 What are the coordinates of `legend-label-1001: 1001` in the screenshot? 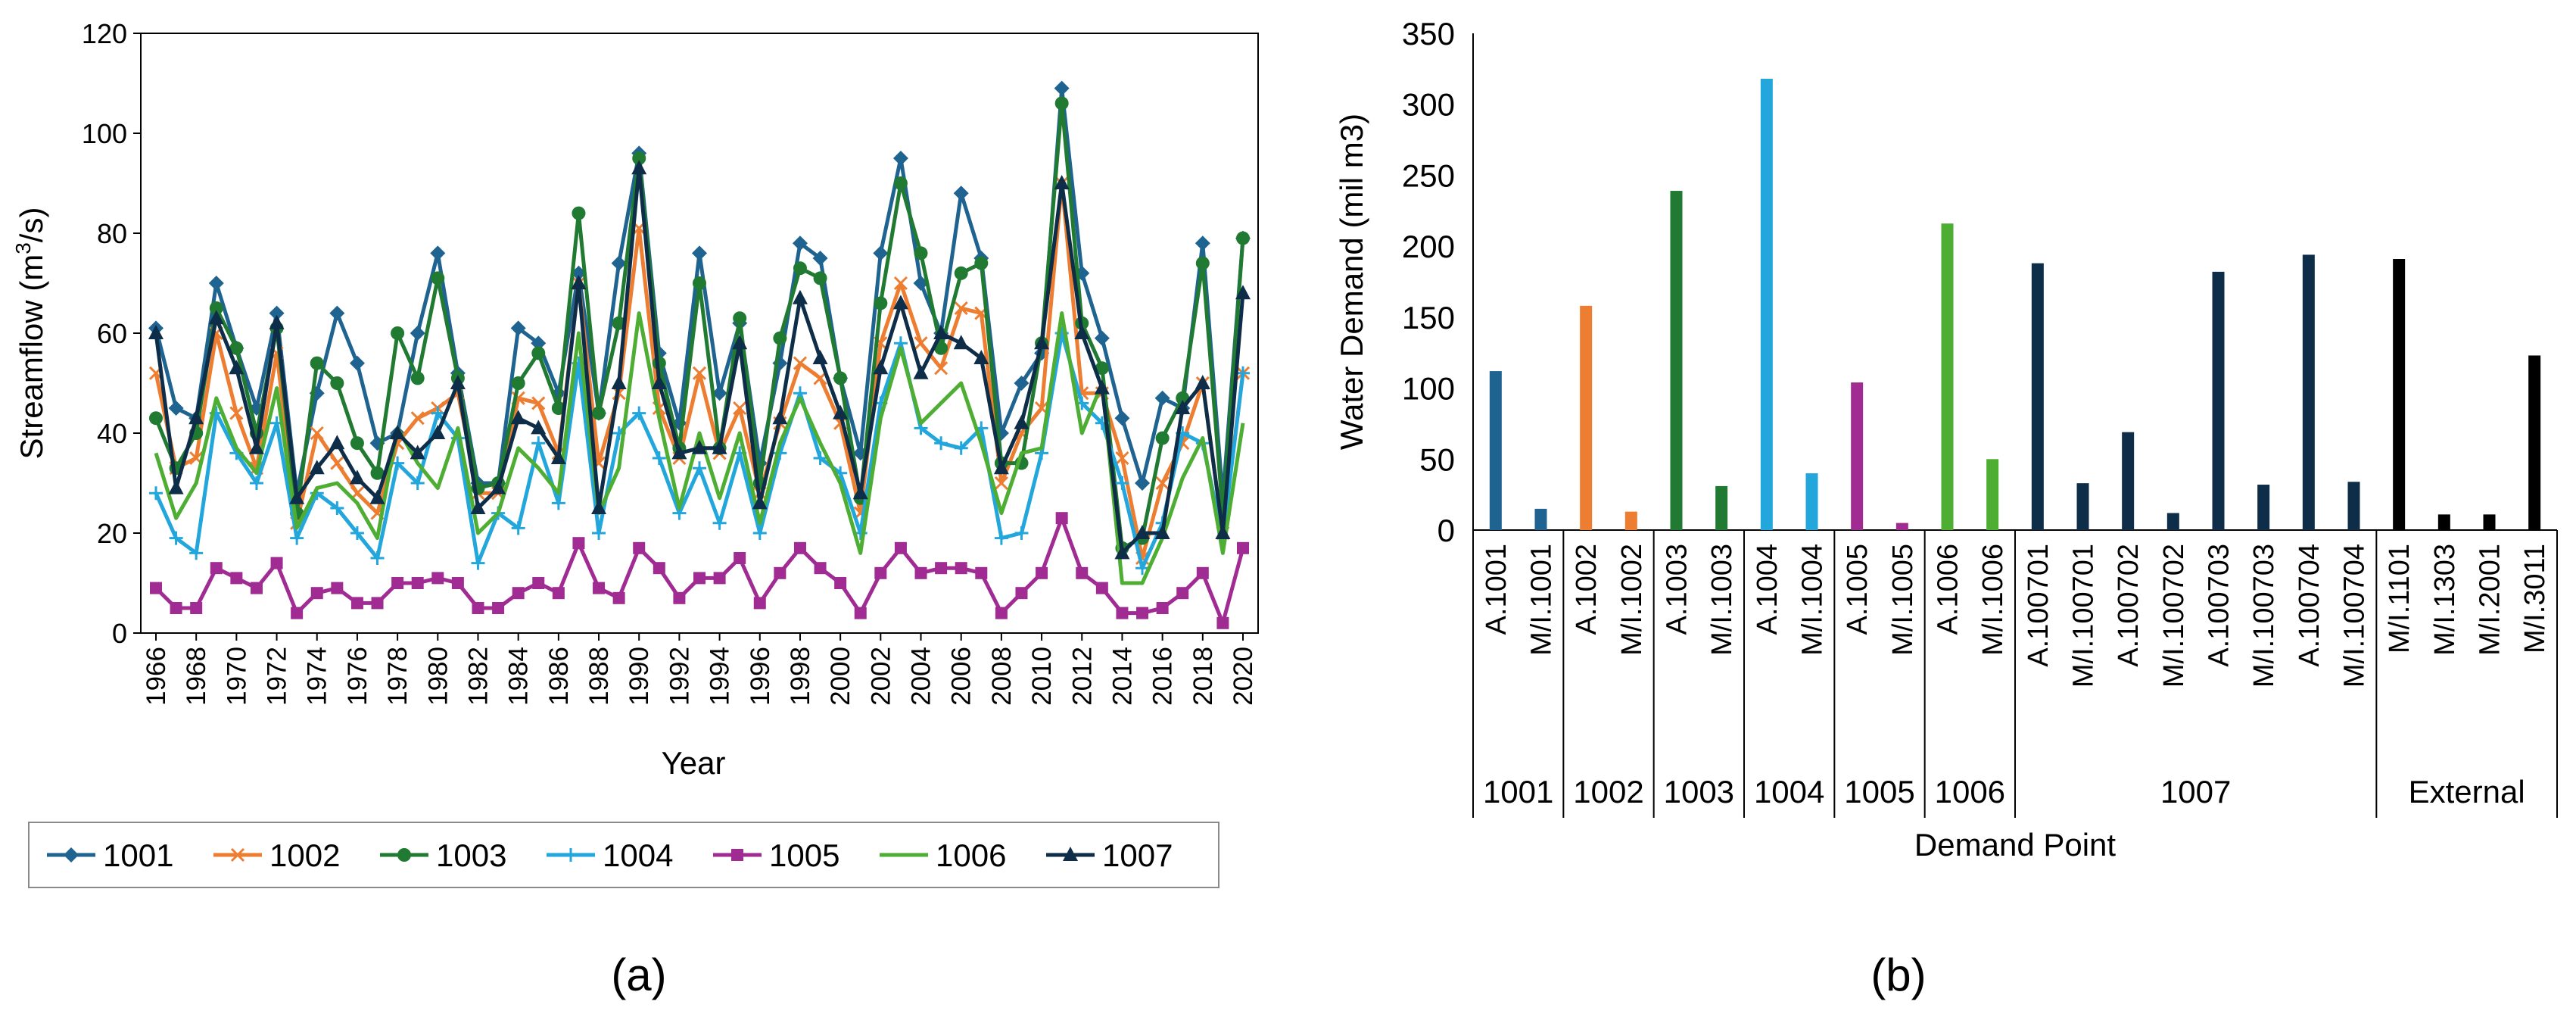 It's located at (138, 855).